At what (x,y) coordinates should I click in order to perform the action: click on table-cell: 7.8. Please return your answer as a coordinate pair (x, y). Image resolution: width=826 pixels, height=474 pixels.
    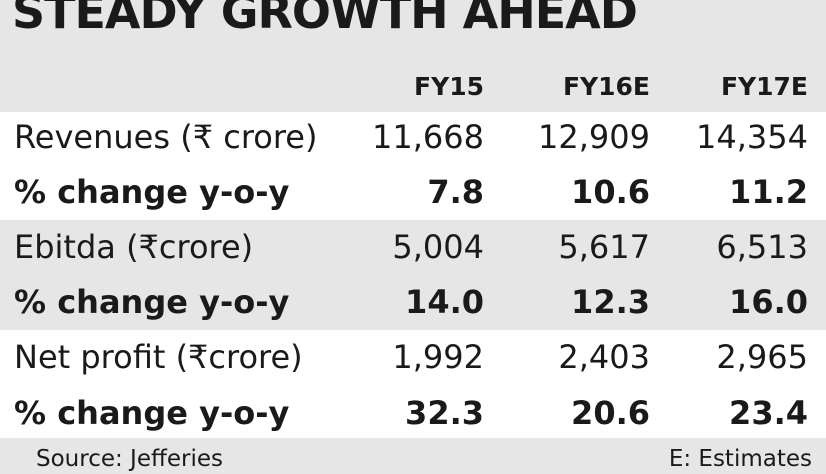
    Looking at the image, I should click on (455, 192).